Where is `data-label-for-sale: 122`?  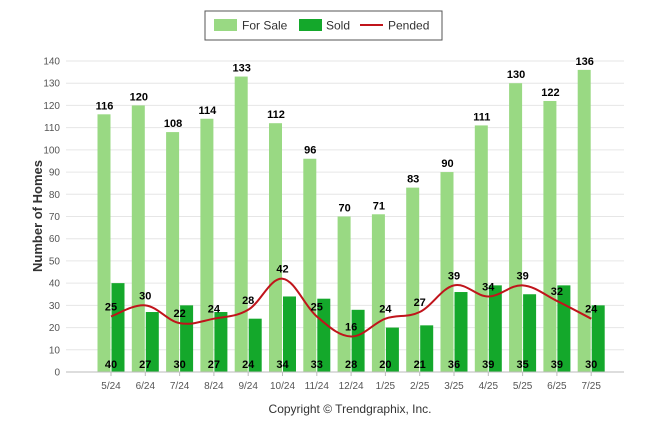 data-label-for-sale: 122 is located at coordinates (550, 93).